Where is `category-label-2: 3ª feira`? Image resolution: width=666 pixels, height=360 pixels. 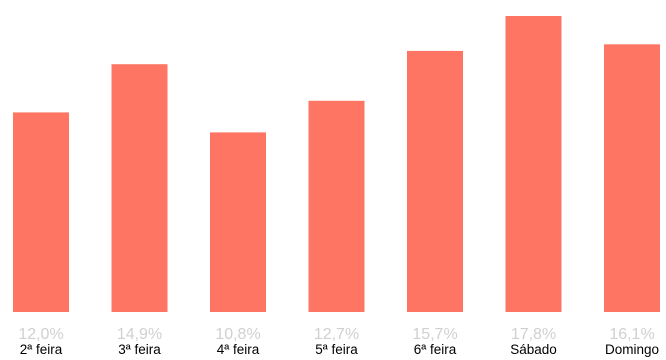 category-label-2: 3ª feira is located at coordinates (139, 349).